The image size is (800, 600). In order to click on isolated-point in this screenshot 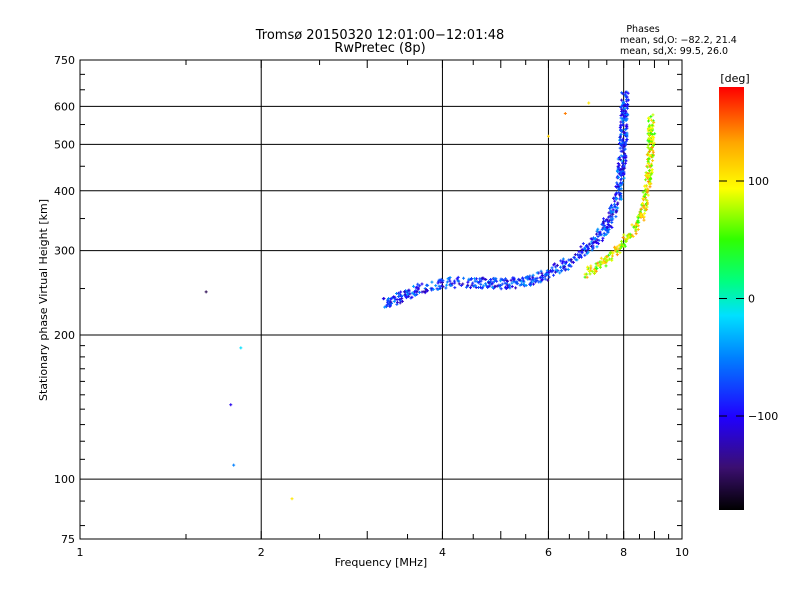, I will do `click(234, 465)`.